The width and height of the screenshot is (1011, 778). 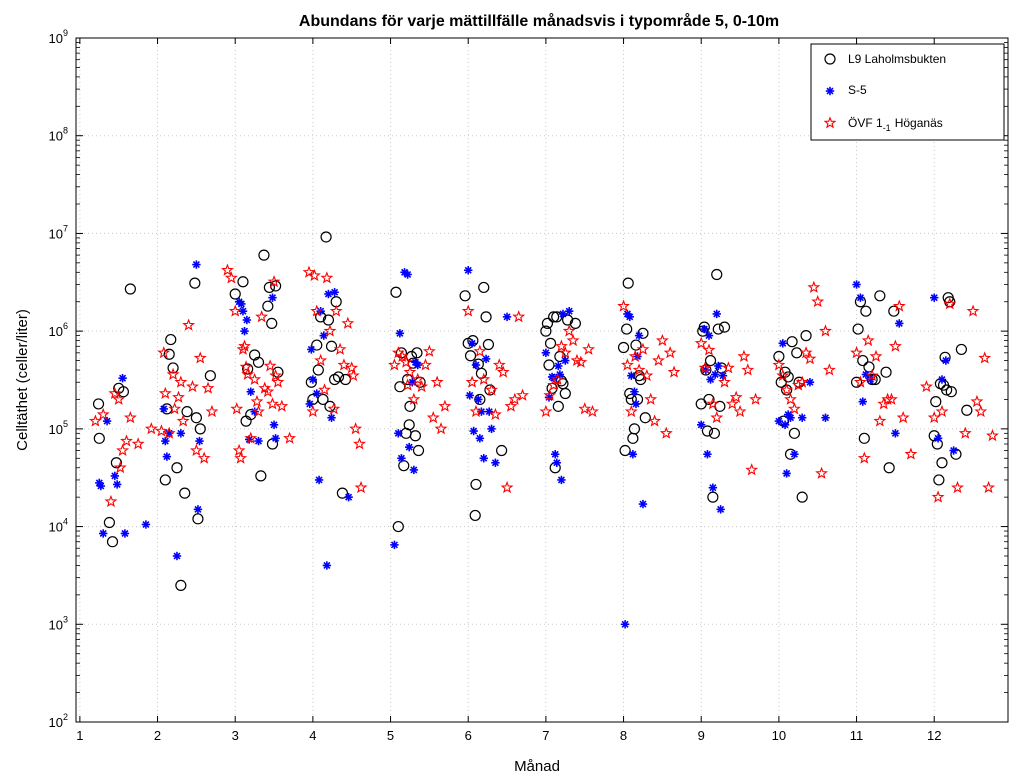 What do you see at coordinates (58, 330) in the screenshot?
I see `y-tick-label: 10⁶` at bounding box center [58, 330].